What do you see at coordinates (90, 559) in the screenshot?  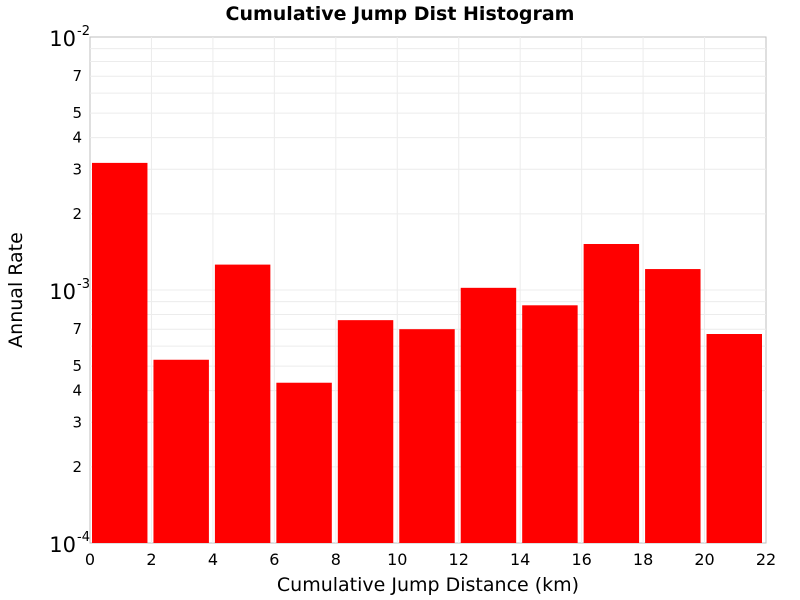 I see `x-tick-label: 0` at bounding box center [90, 559].